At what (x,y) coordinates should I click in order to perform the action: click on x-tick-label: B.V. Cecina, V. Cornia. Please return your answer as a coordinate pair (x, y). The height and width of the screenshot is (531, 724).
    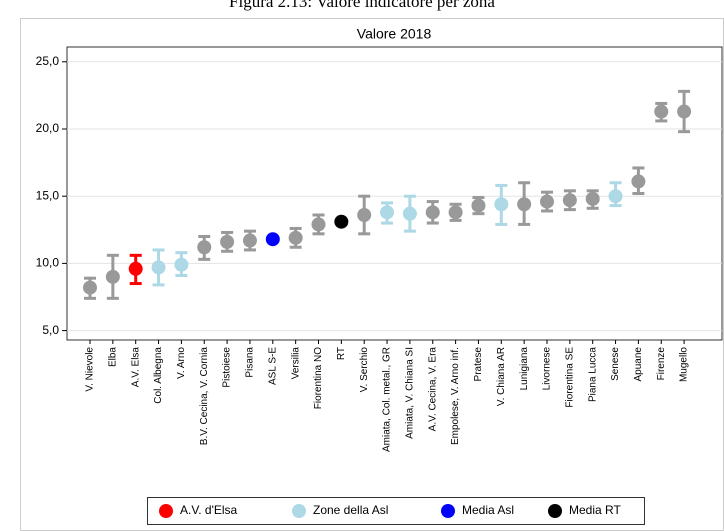
    Looking at the image, I should click on (204, 396).